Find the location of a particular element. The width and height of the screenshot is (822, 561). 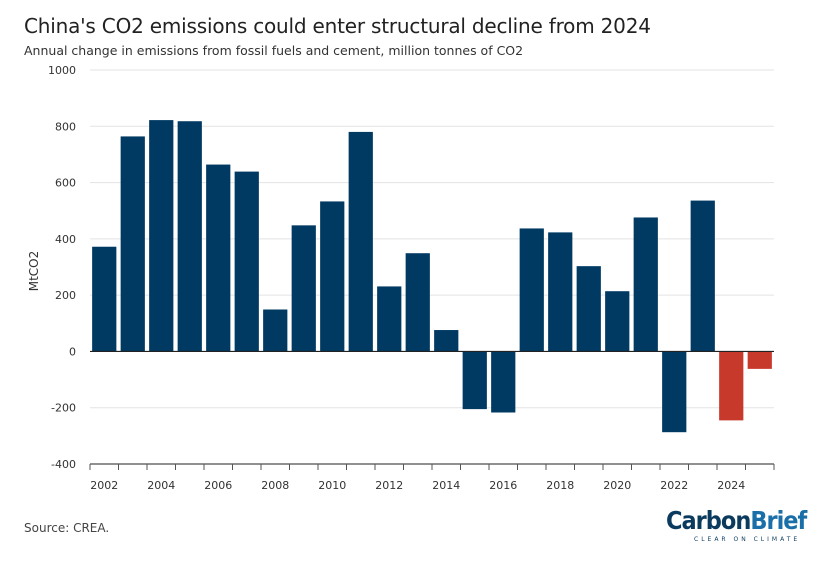

bar-2005 is located at coordinates (189, 236).